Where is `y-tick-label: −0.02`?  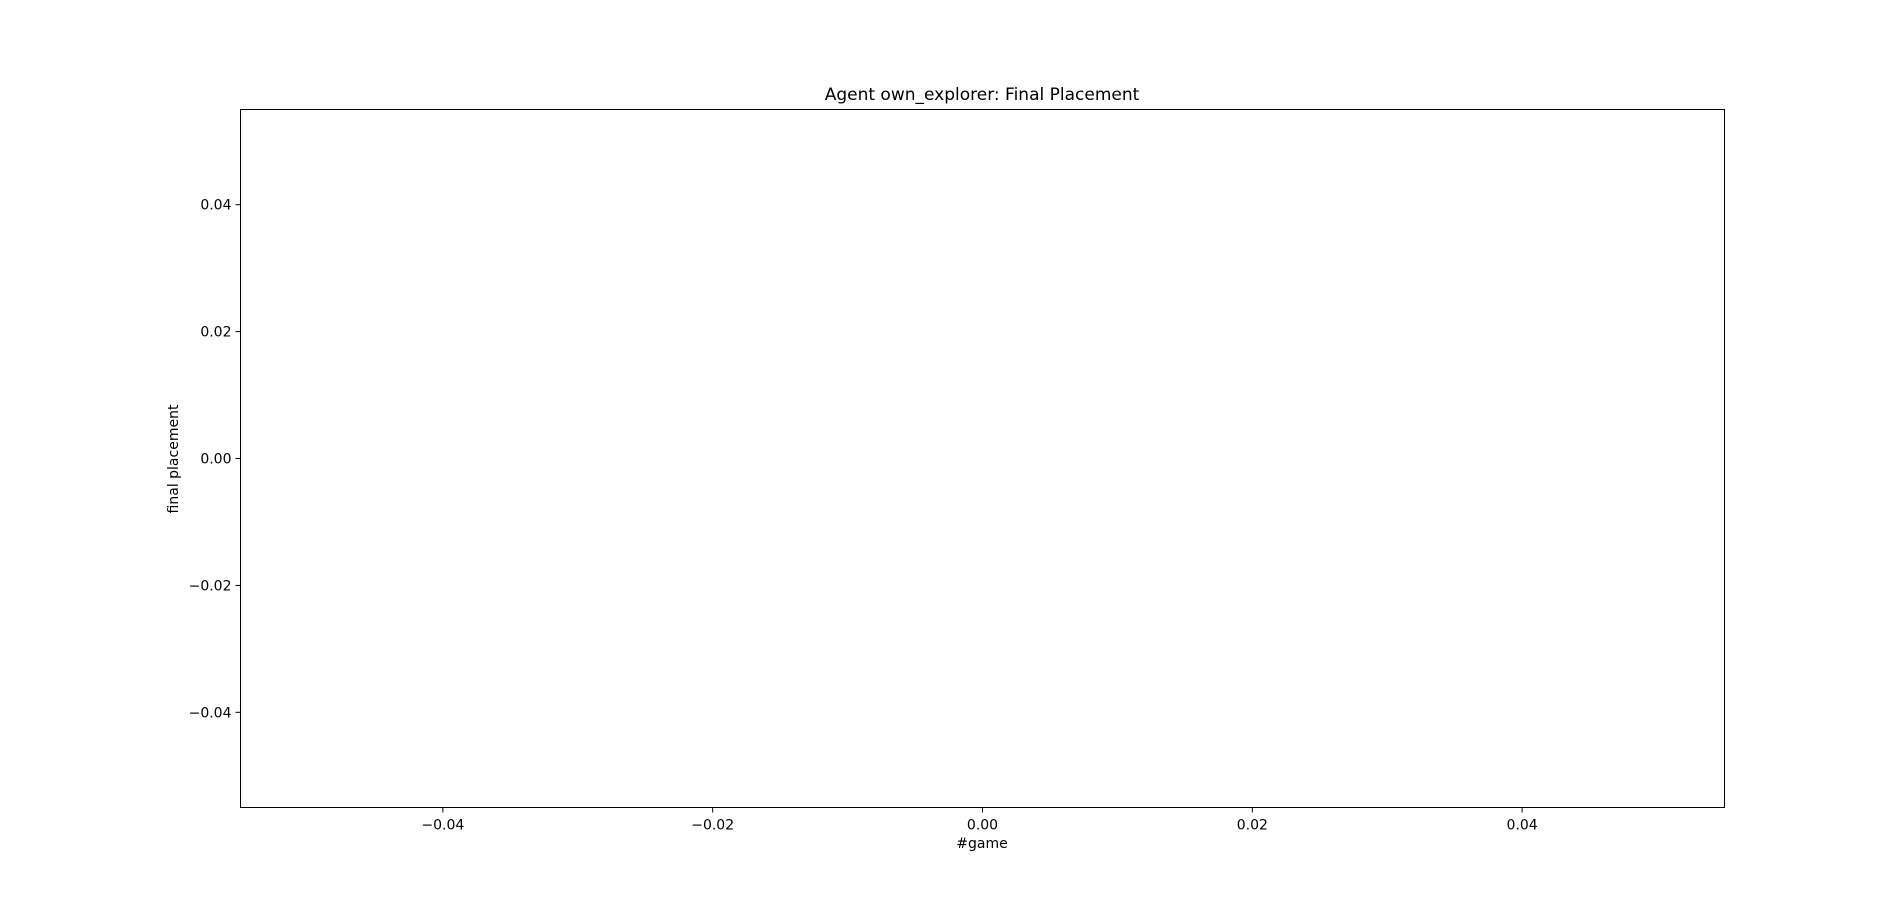
y-tick-label: −0.02 is located at coordinates (210, 586).